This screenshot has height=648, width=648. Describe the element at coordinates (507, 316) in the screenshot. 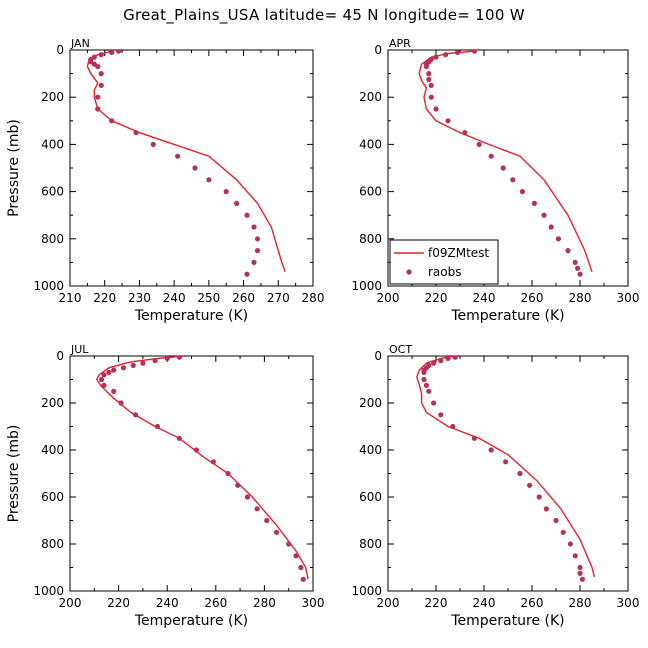

I see `x-axis-label: Temperature (K)` at that location.